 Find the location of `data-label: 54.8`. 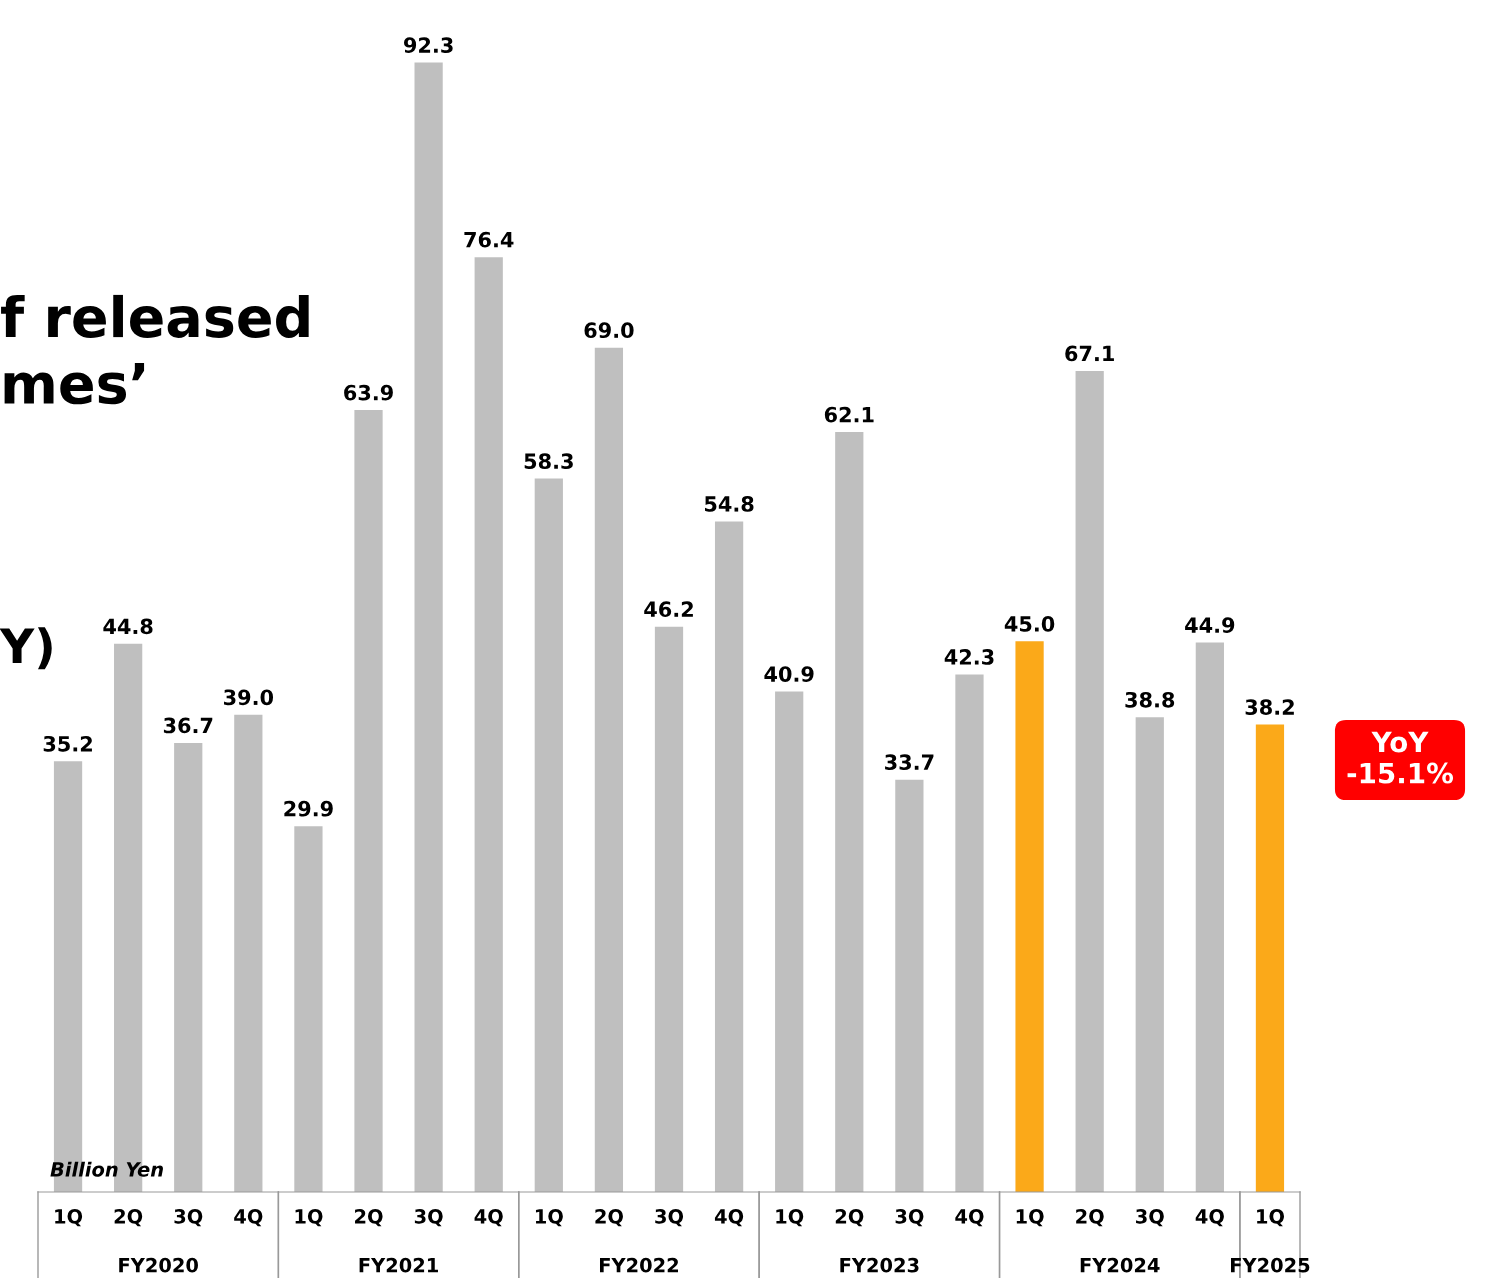

data-label: 54.8 is located at coordinates (729, 504).